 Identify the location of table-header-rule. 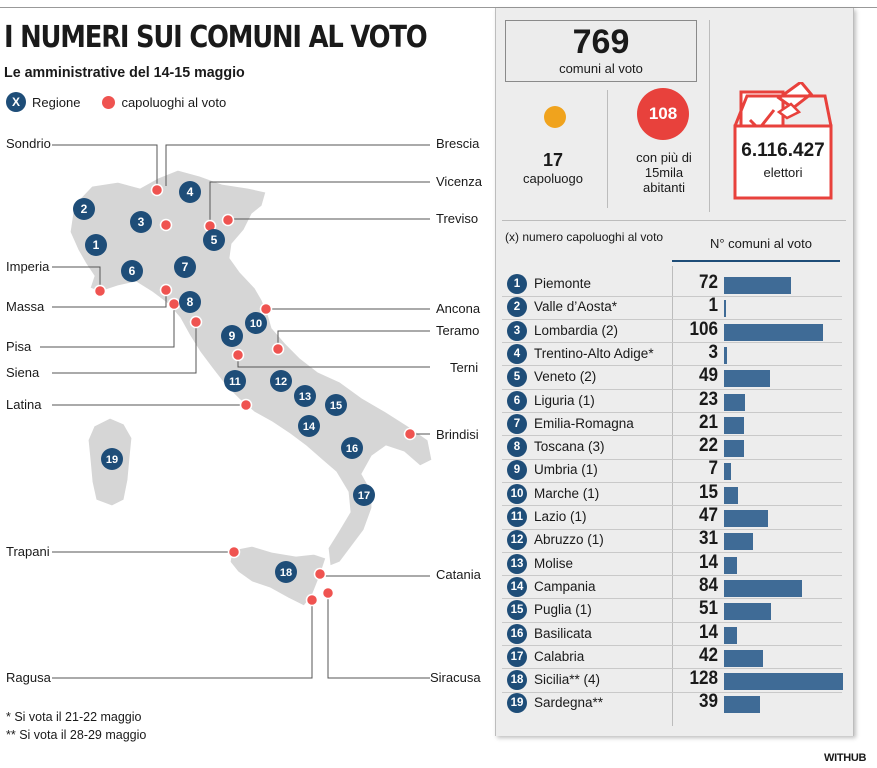
(756, 261).